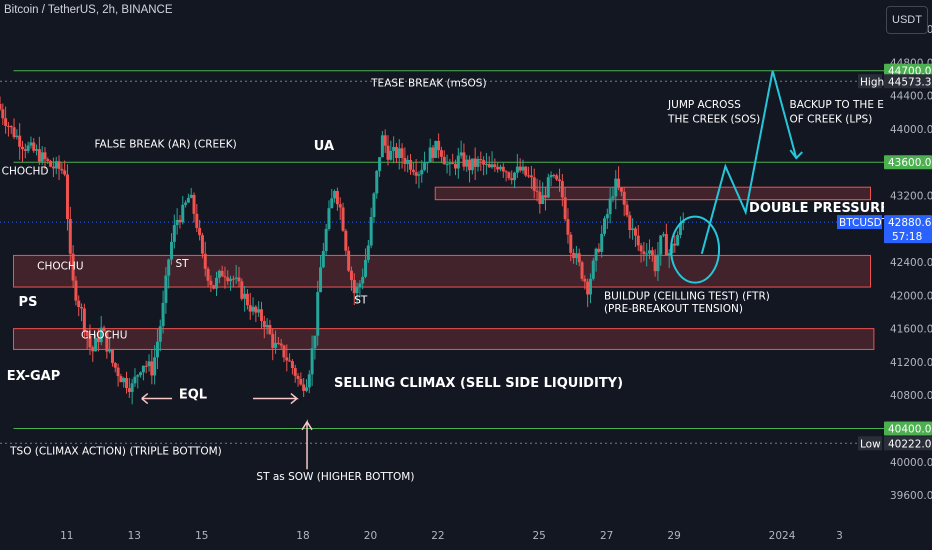  Describe the element at coordinates (911, 296) in the screenshot. I see `price-tick-label: 42000.00` at that location.